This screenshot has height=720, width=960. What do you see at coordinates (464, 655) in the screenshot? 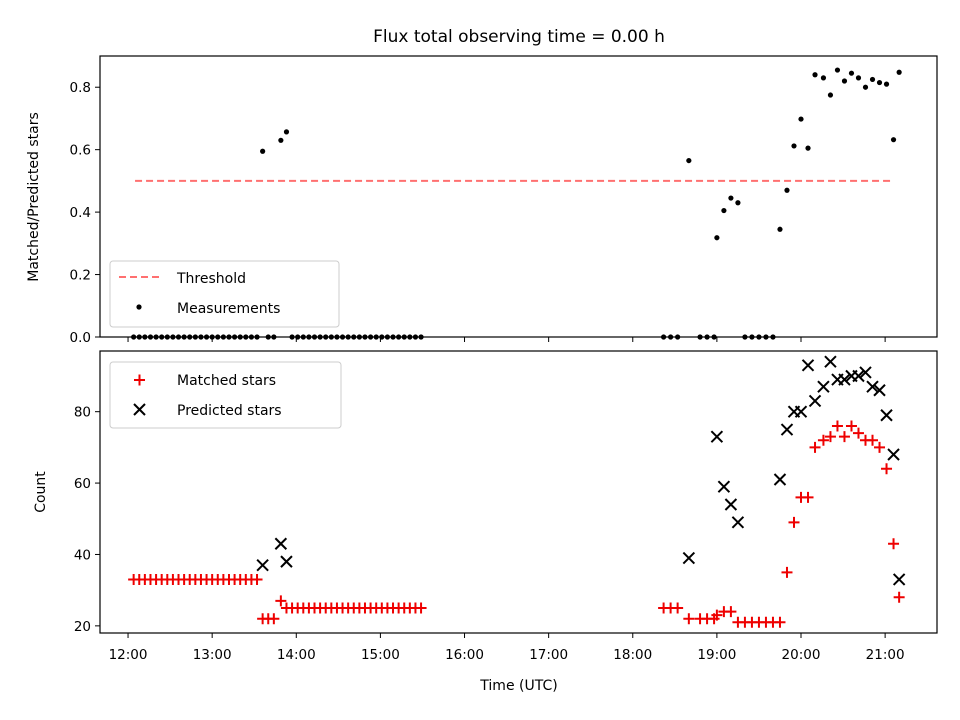
I see `counts-x-tick-label: 16:00` at bounding box center [464, 655].